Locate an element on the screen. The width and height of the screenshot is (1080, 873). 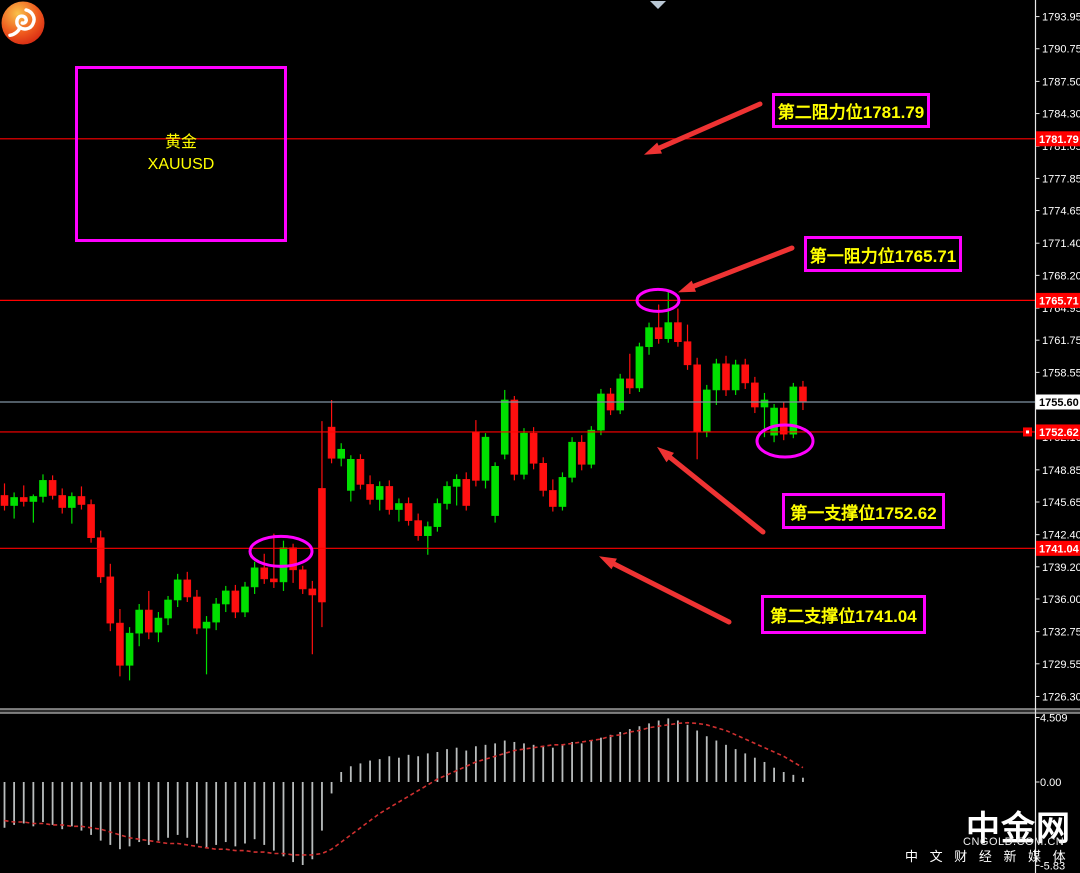
annotation-first-resistance-label: 第一阻力位1765.71 is located at coordinates (883, 254).